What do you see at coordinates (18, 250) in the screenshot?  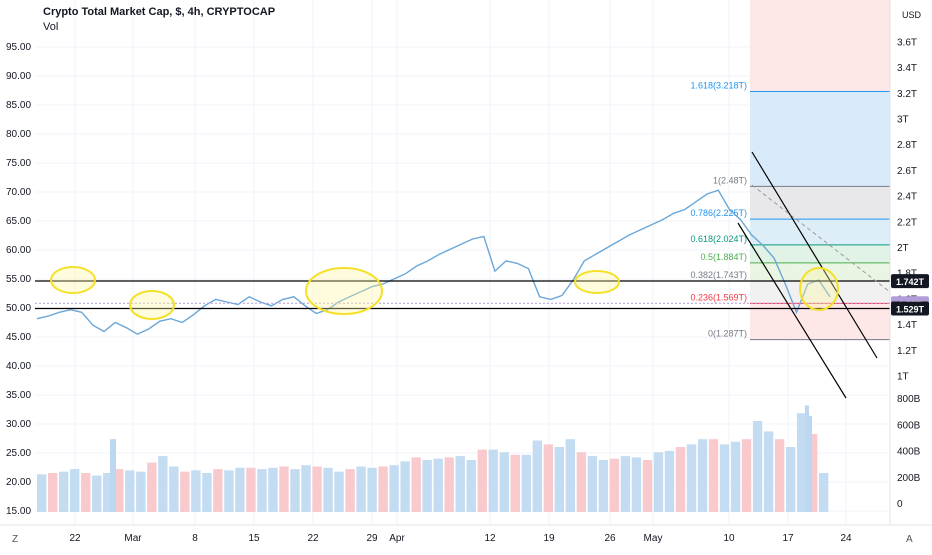 I see `left-axis-tick-label: 60.00` at bounding box center [18, 250].